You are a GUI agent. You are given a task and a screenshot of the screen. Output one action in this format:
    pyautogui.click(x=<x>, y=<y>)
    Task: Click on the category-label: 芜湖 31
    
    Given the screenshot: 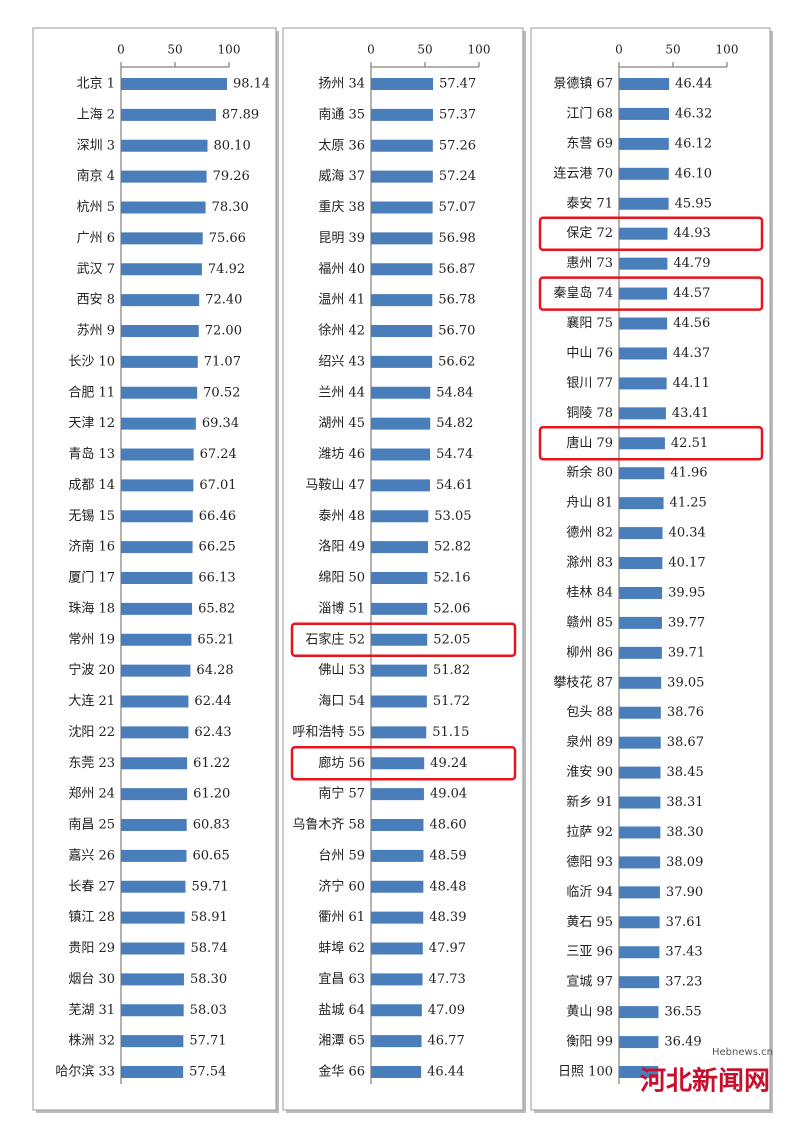 What is the action you would take?
    pyautogui.click(x=91, y=1010)
    